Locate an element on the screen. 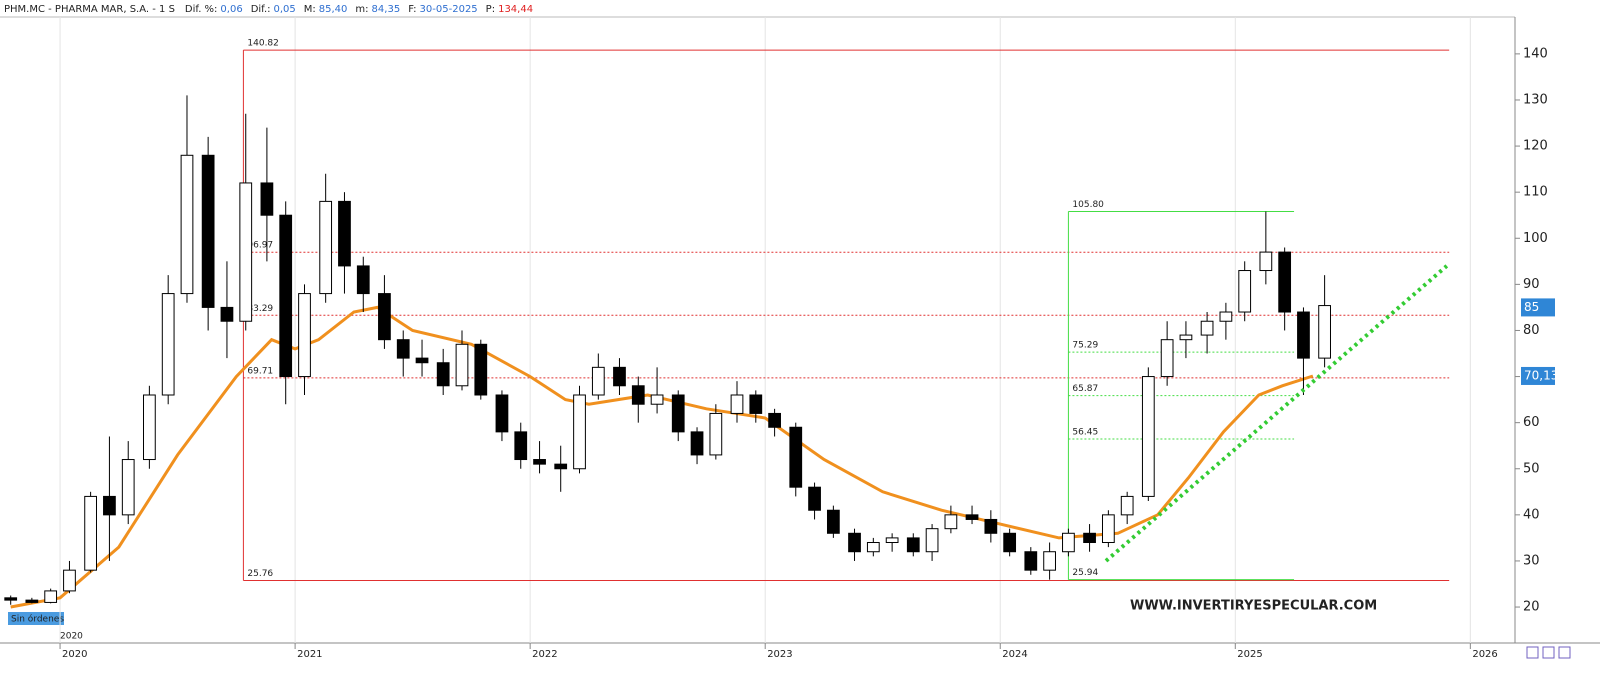 This screenshot has width=1600, height=677. fib-label: 56.45 is located at coordinates (1085, 433).